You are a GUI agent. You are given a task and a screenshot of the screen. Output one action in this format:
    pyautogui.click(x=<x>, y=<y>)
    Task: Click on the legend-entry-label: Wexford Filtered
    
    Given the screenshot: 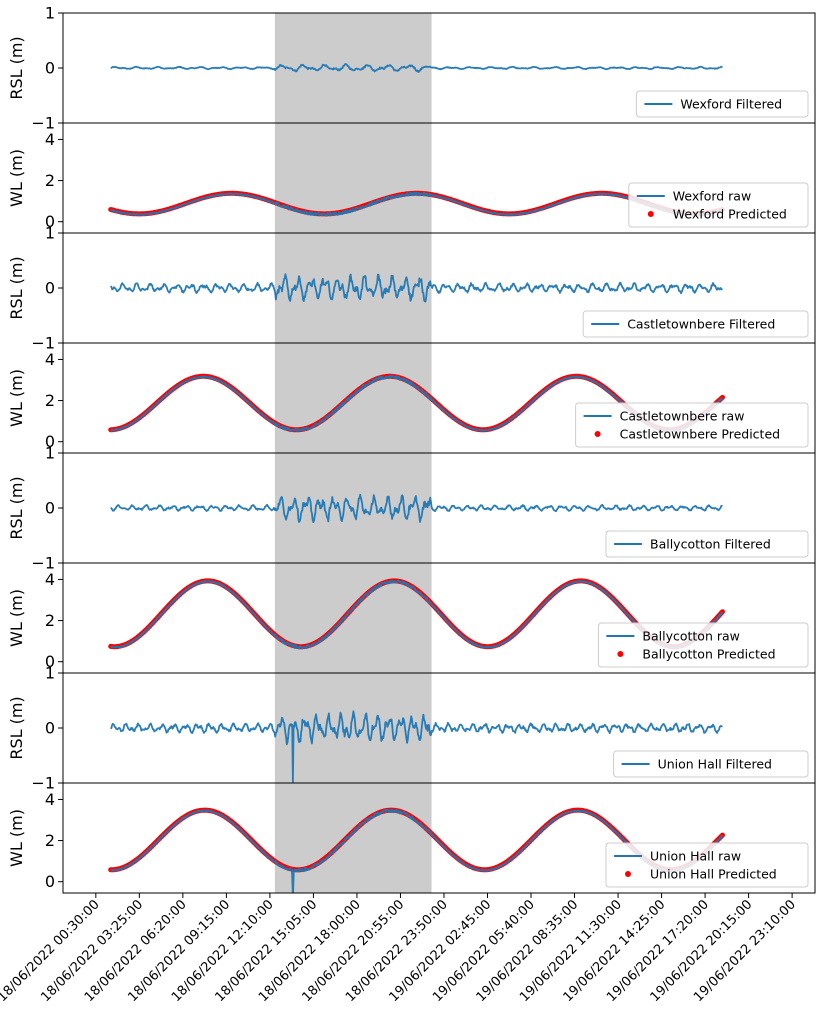 What is the action you would take?
    pyautogui.click(x=731, y=104)
    